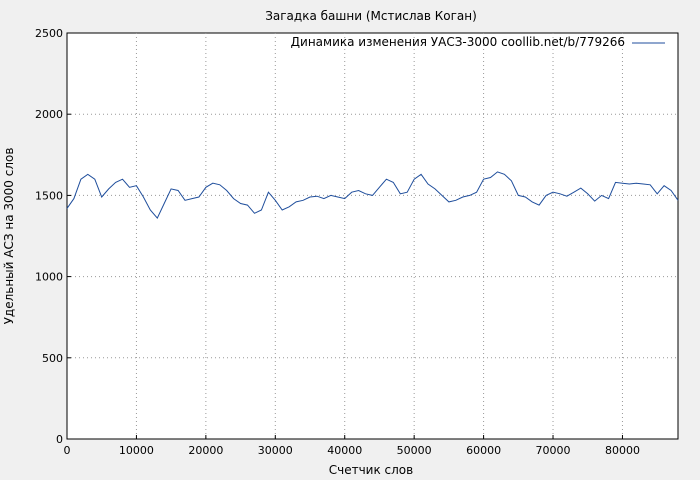  I want to click on y-tick-label: 1000, so click(49, 277).